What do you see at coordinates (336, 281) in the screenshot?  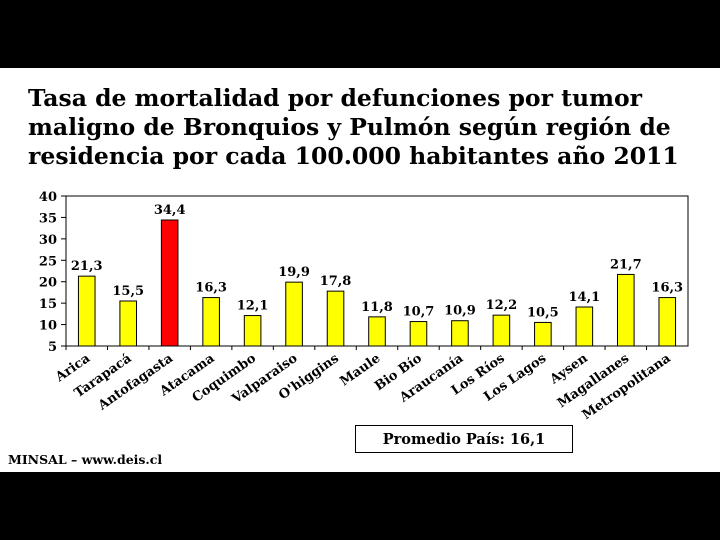 I see `data-label: 17,8` at bounding box center [336, 281].